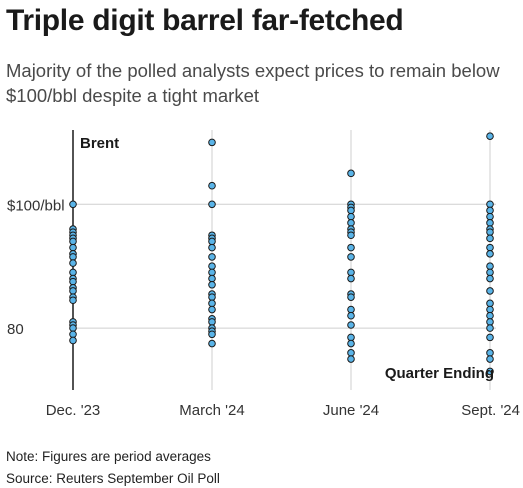 Image resolution: width=523 pixels, height=488 pixels. I want to click on x-axis-annotation: Quarter Ending, so click(439, 373).